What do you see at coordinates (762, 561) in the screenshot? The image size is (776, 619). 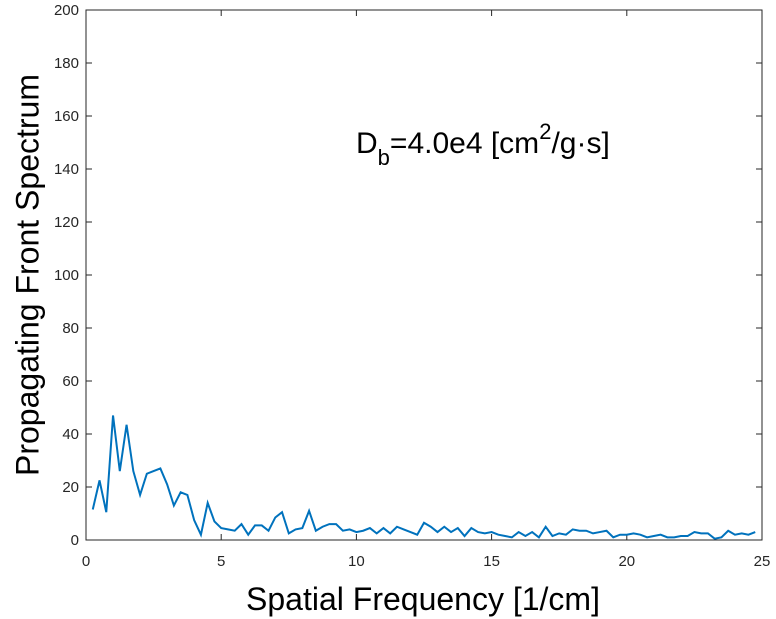 I see `x-tick-label: 25` at bounding box center [762, 561].